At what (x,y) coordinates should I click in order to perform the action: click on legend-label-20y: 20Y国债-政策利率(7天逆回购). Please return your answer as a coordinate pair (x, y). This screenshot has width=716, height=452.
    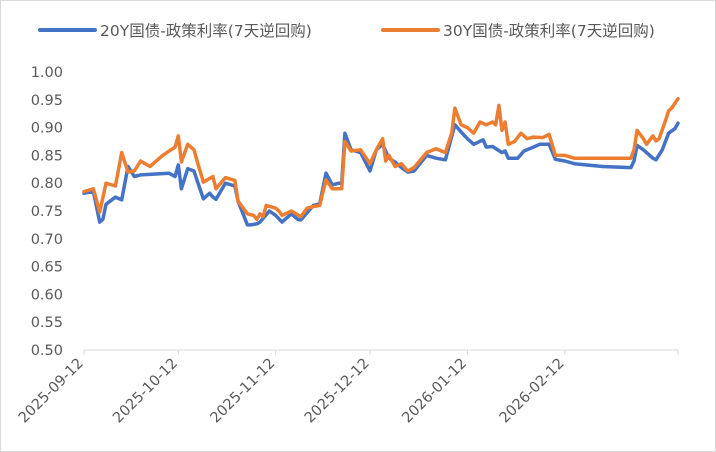
    Looking at the image, I should click on (206, 31).